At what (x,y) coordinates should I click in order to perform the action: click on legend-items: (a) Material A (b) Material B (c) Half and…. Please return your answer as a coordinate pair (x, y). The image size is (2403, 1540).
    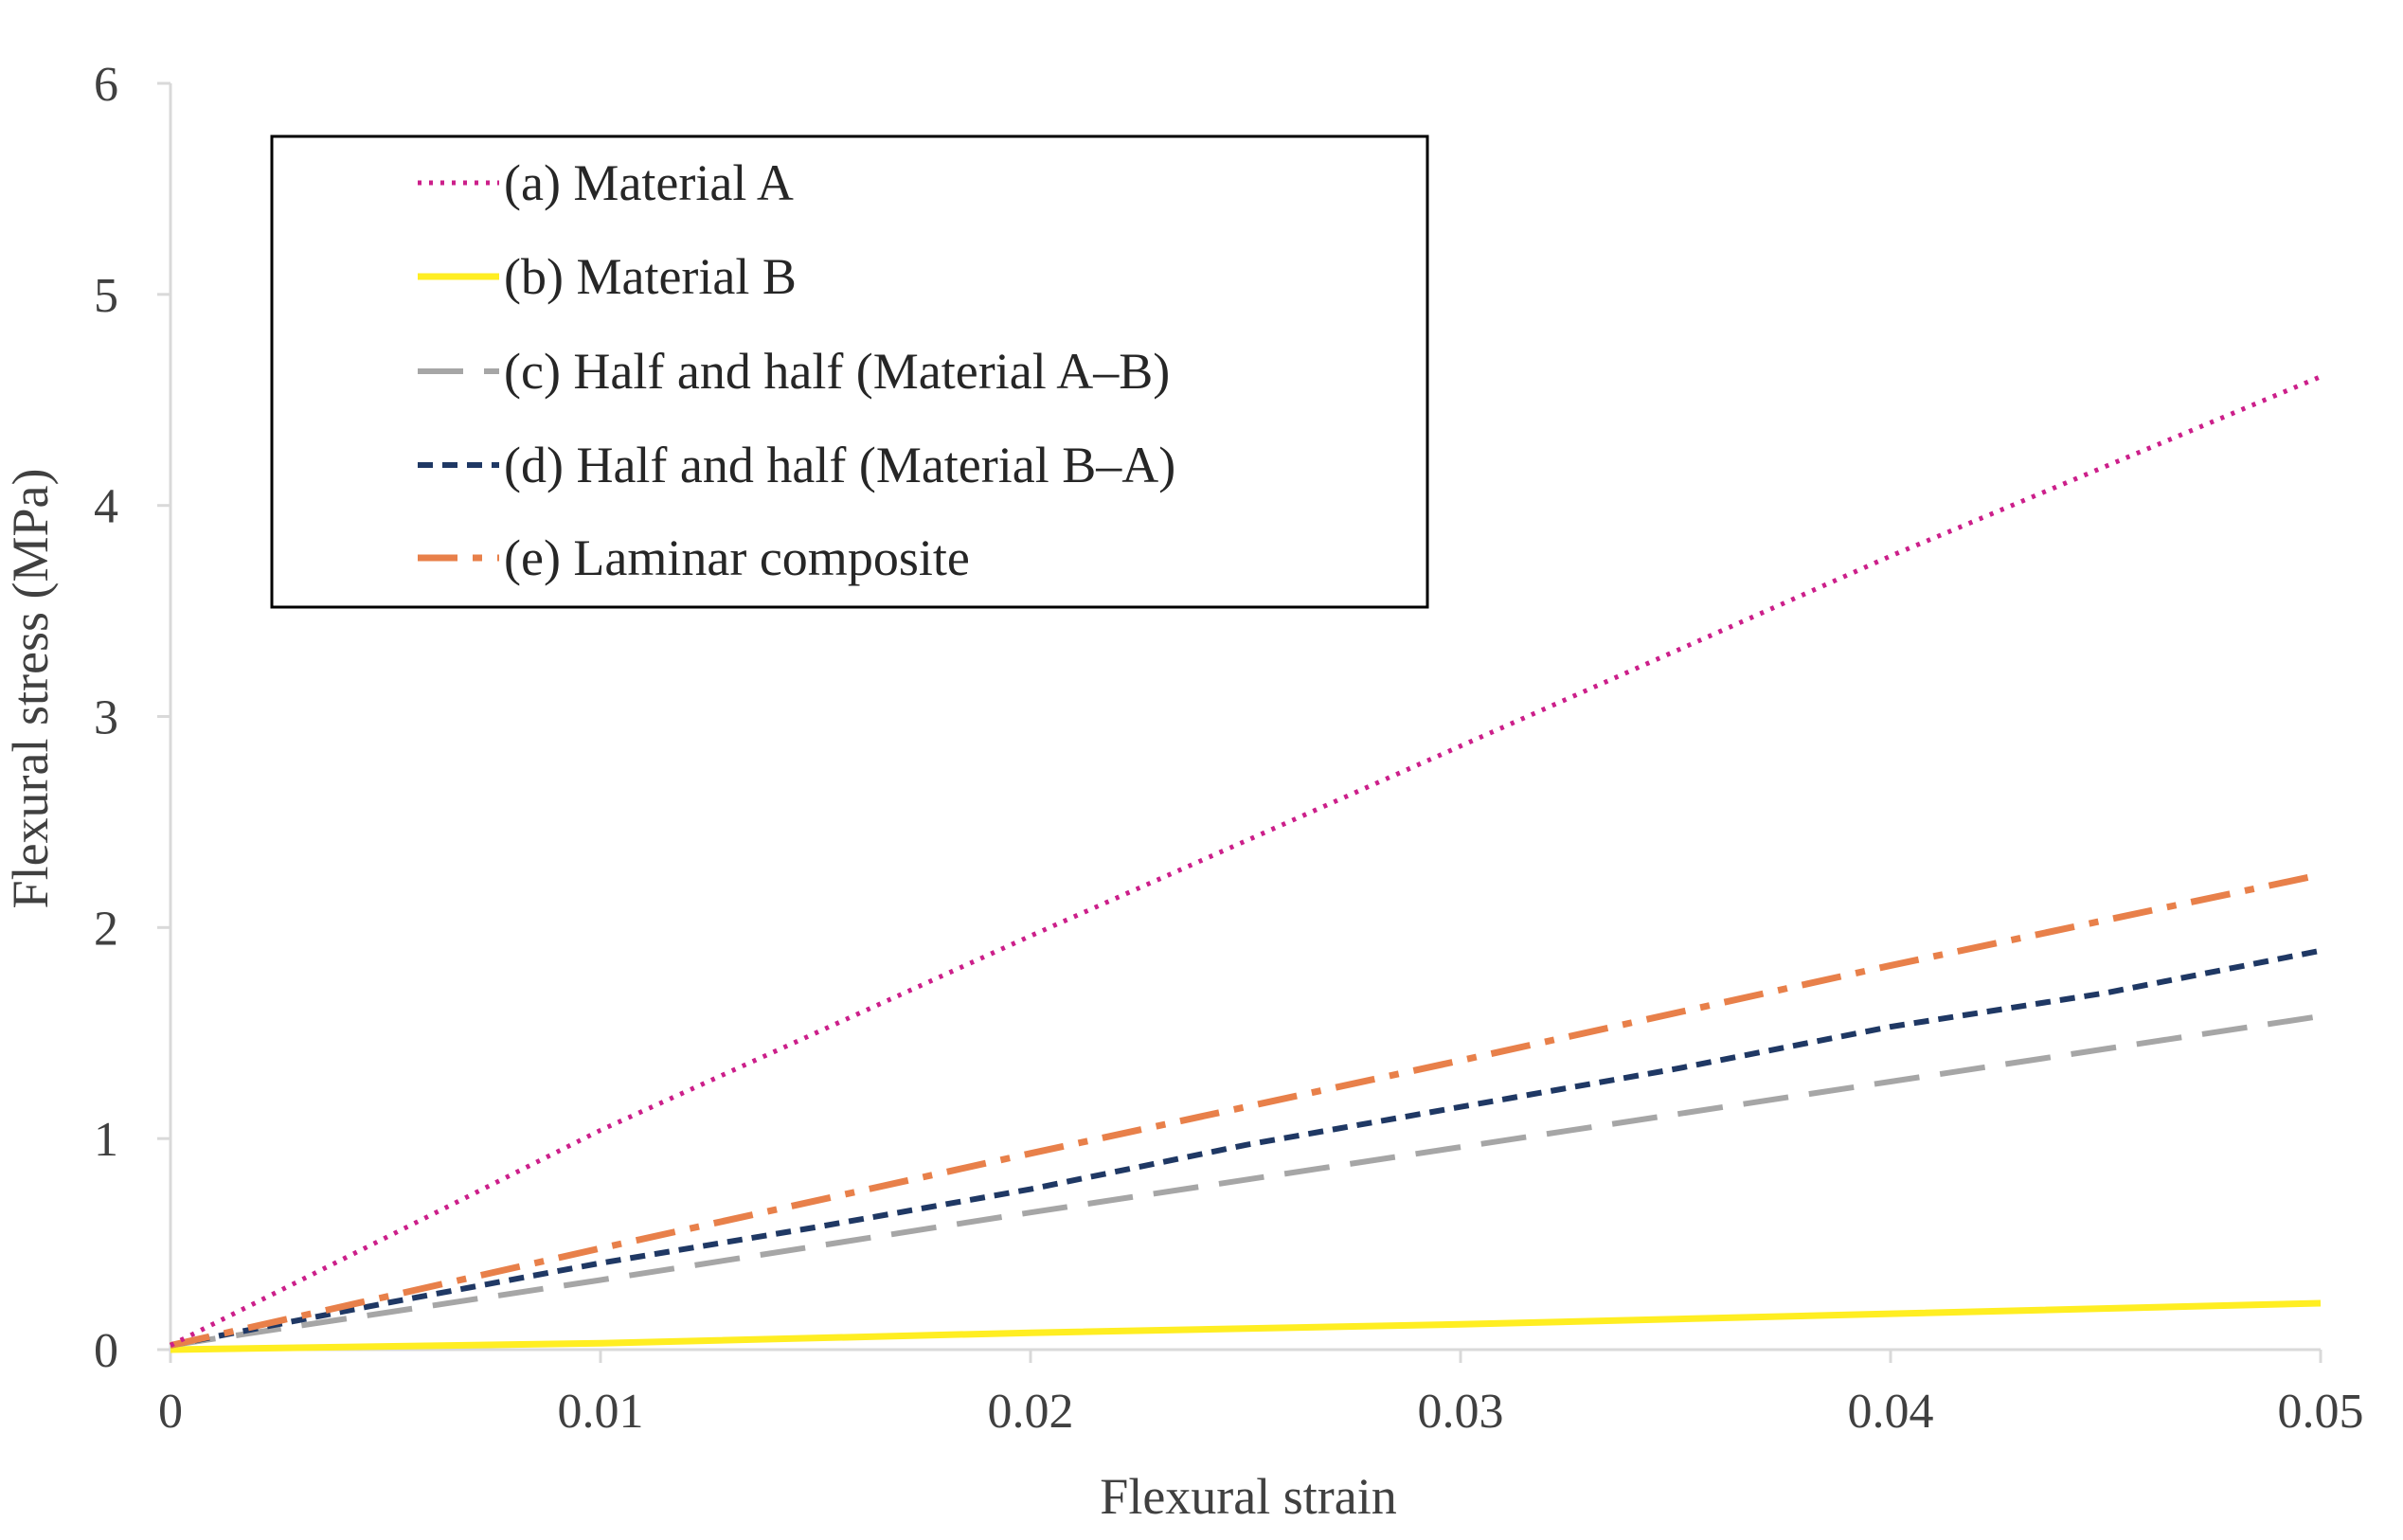
    Looking at the image, I should click on (797, 370).